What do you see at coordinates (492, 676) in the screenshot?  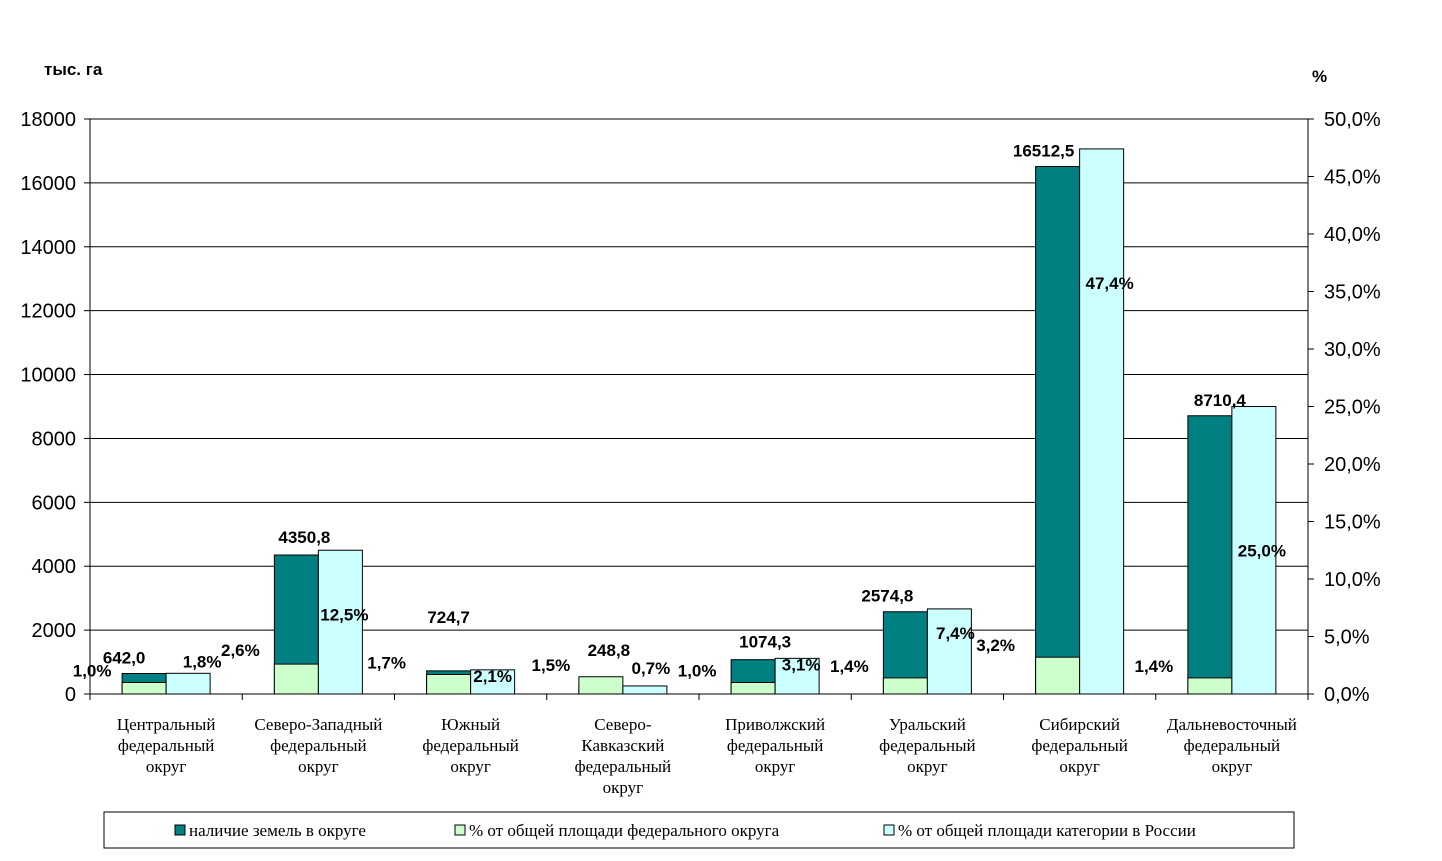 I see `data-label-share-russia: 2,1%` at bounding box center [492, 676].